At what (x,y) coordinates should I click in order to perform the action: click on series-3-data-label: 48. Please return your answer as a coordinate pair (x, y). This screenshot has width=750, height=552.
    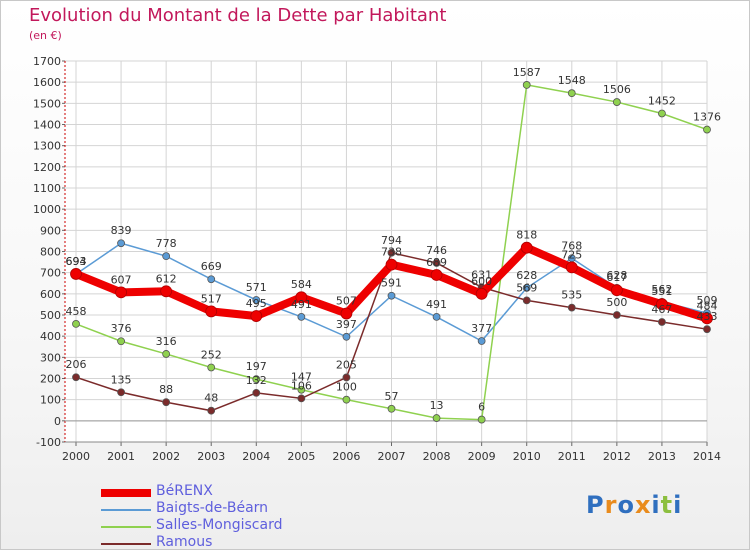
    Looking at the image, I should click on (211, 398).